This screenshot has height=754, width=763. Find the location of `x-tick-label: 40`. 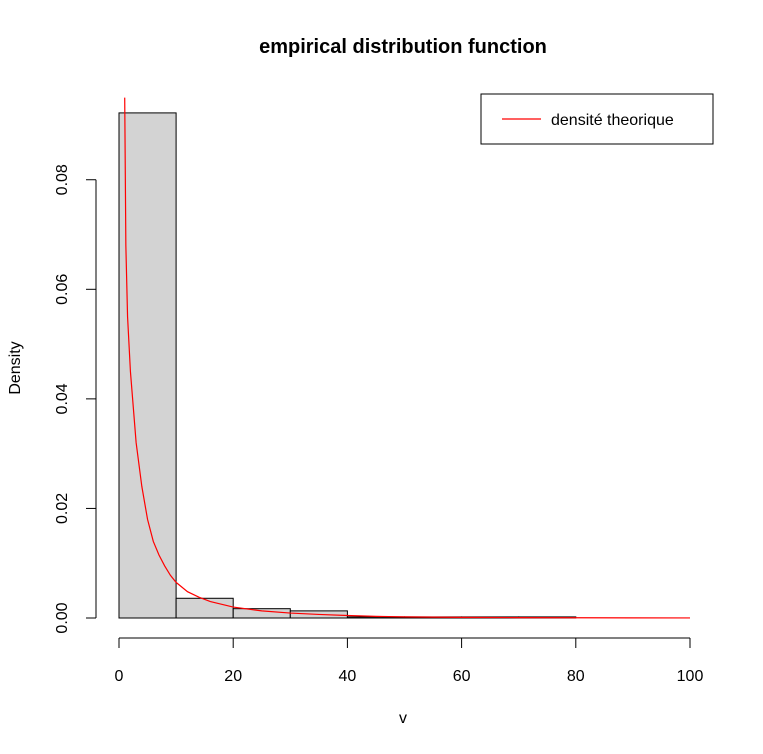

x-tick-label: 40 is located at coordinates (348, 676).